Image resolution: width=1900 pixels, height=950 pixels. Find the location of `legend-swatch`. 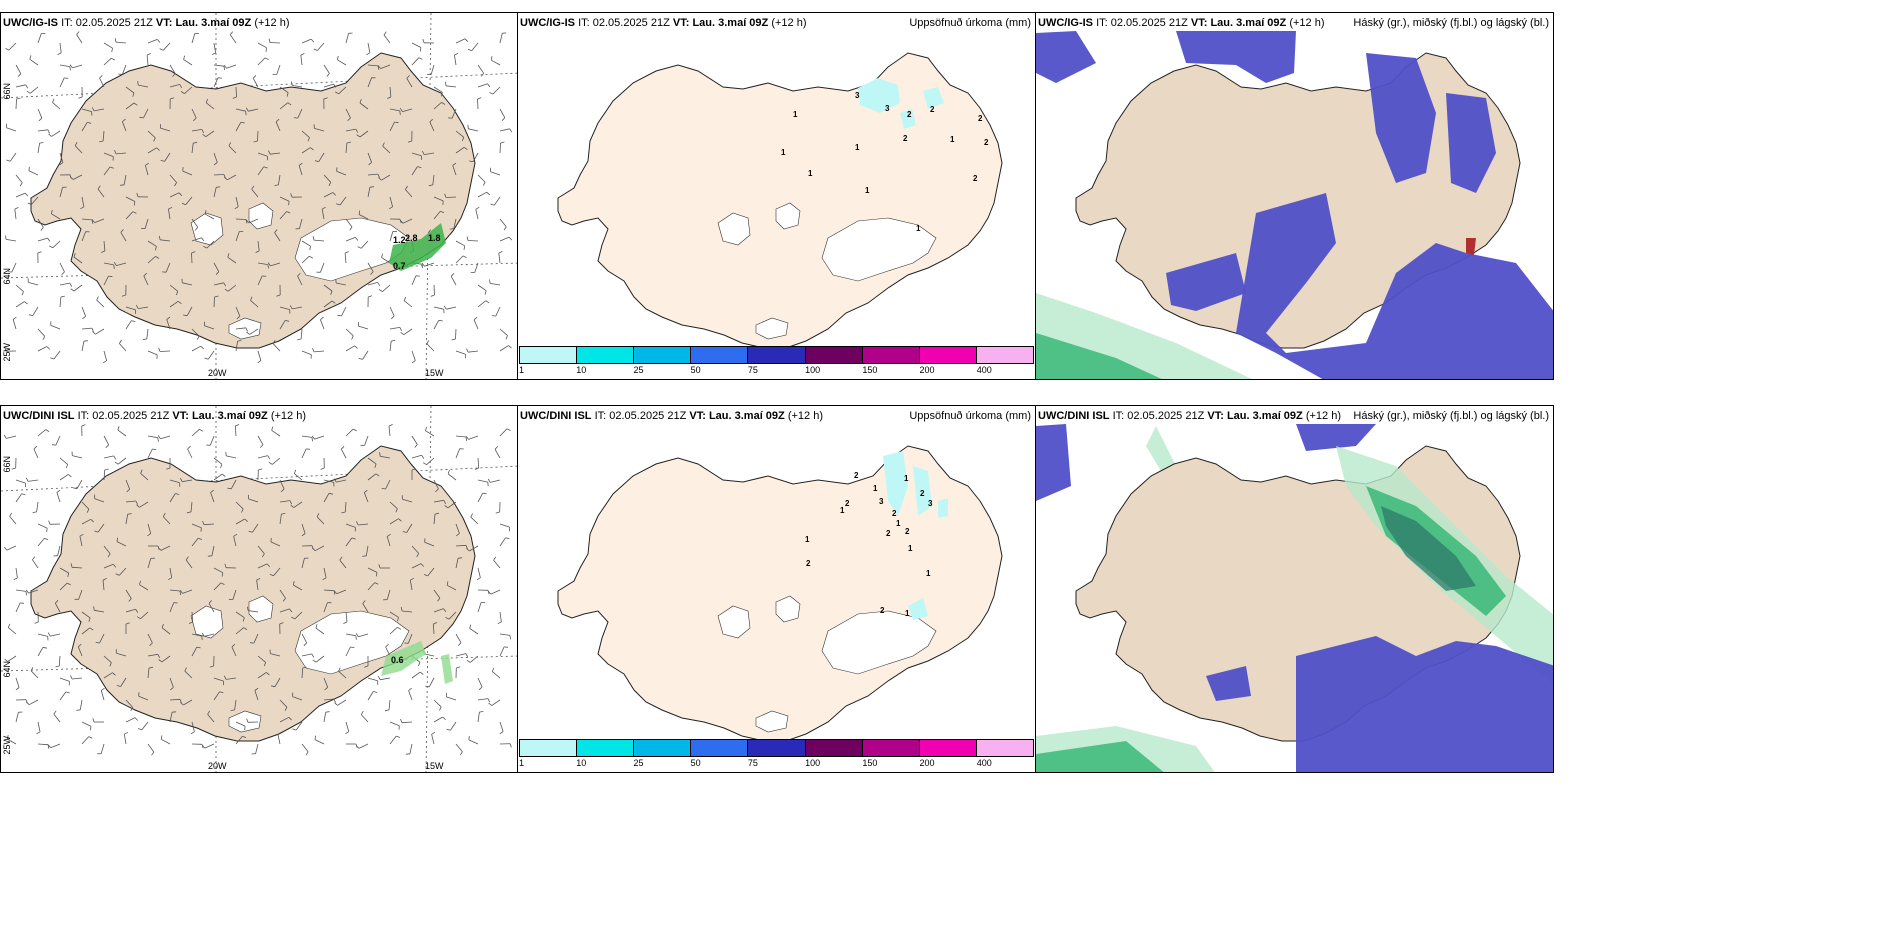

legend-swatch is located at coordinates (834, 355).